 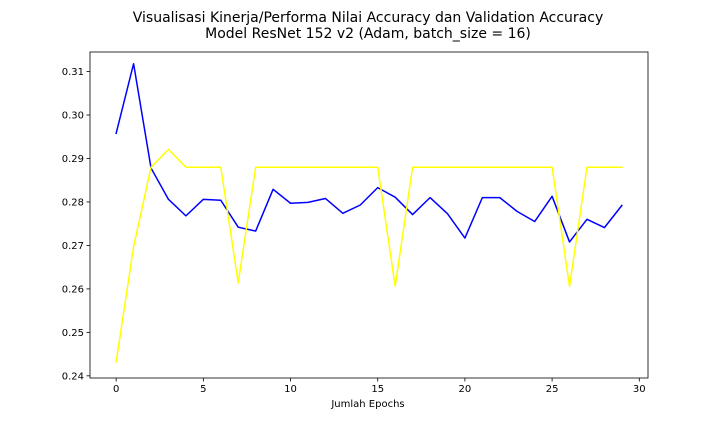 I want to click on x-tick-label: 20, so click(x=465, y=389).